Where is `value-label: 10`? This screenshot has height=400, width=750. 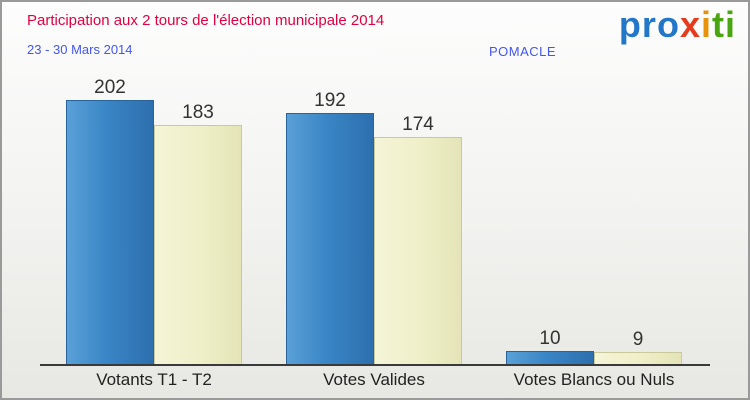
value-label: 10 is located at coordinates (550, 338).